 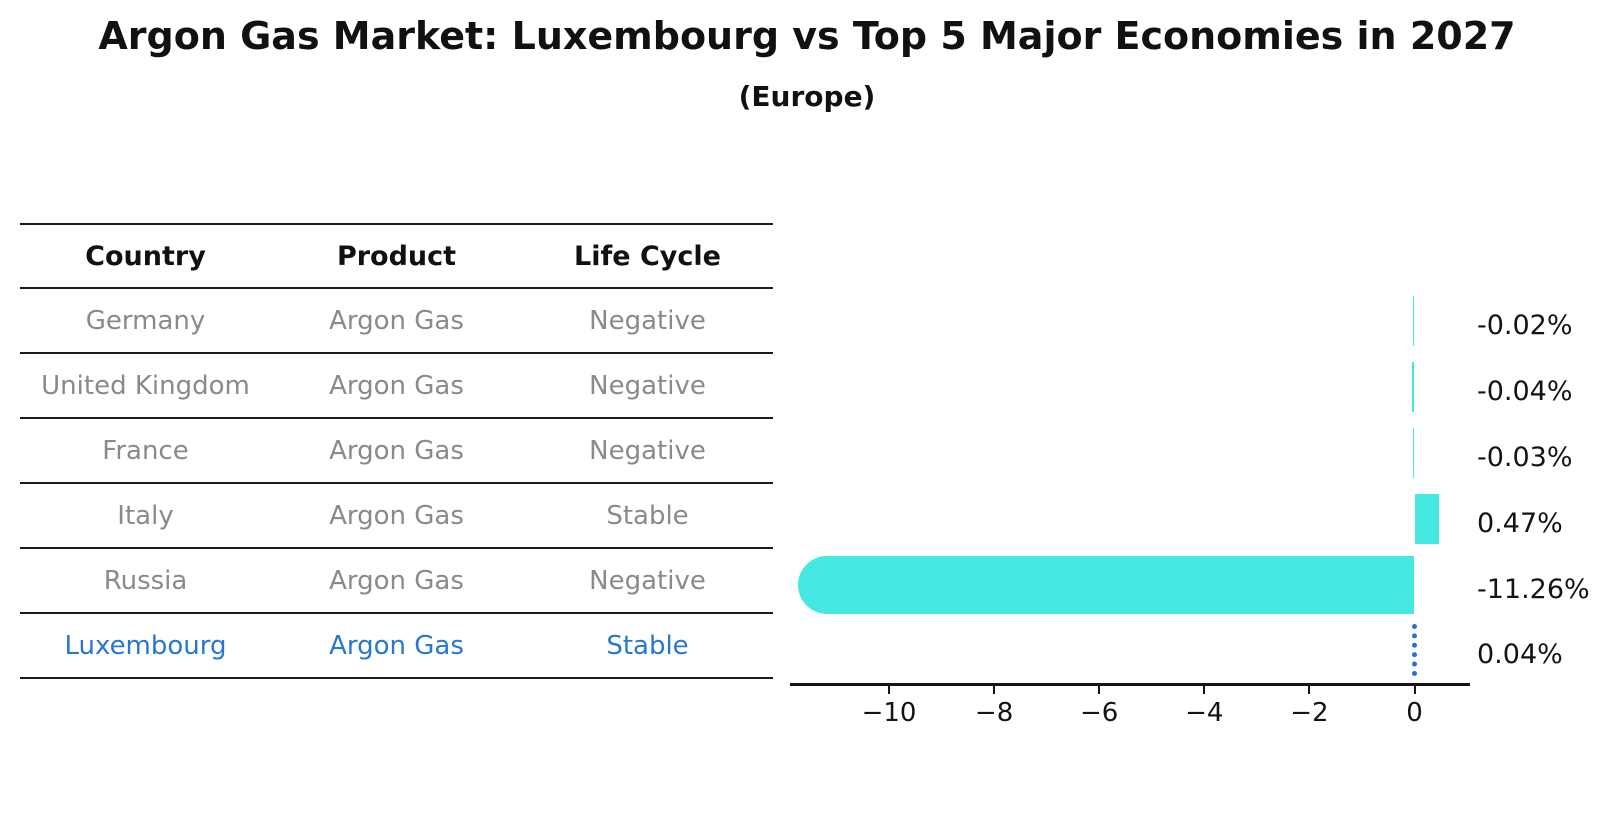 I want to click on table-row-italy: Italy Argon Gas Stable, so click(x=396, y=514).